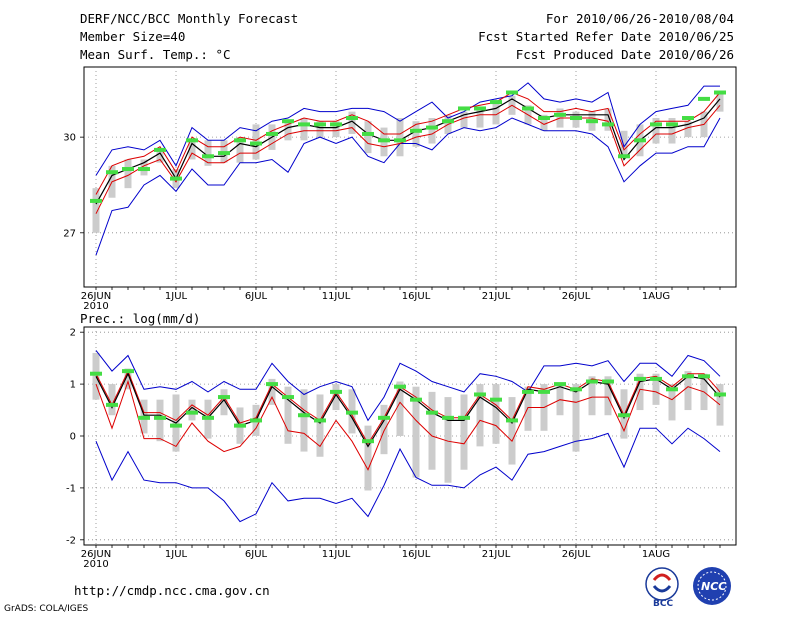  I want to click on precip-x-tick-label: 16JUL, so click(416, 554).